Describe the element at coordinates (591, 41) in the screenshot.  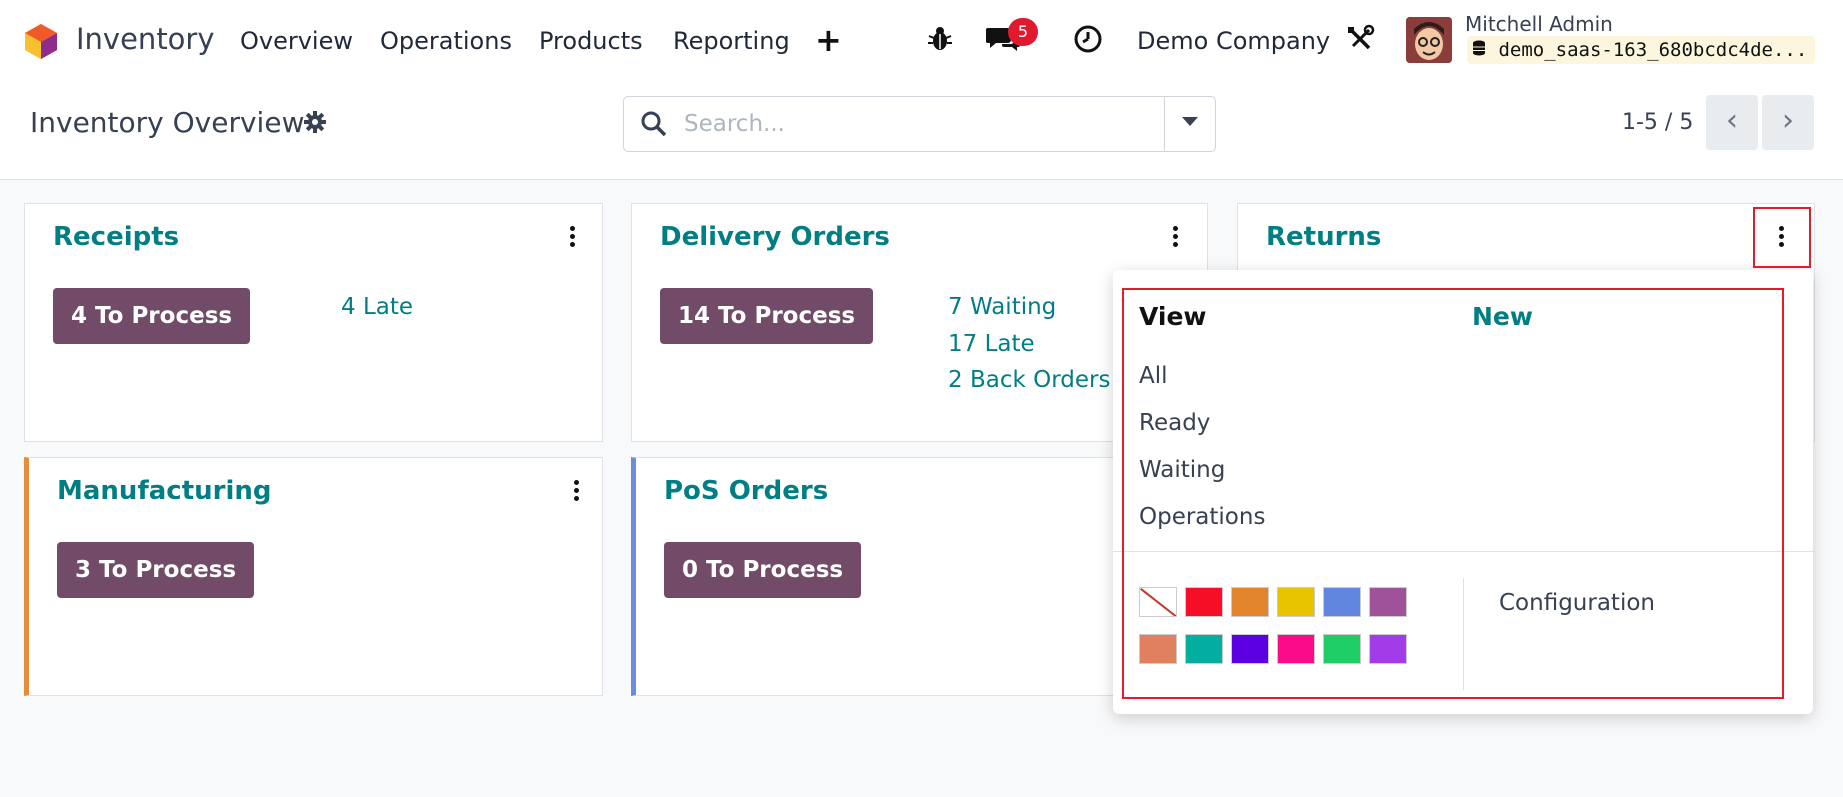
I see `menu-products: Products` at that location.